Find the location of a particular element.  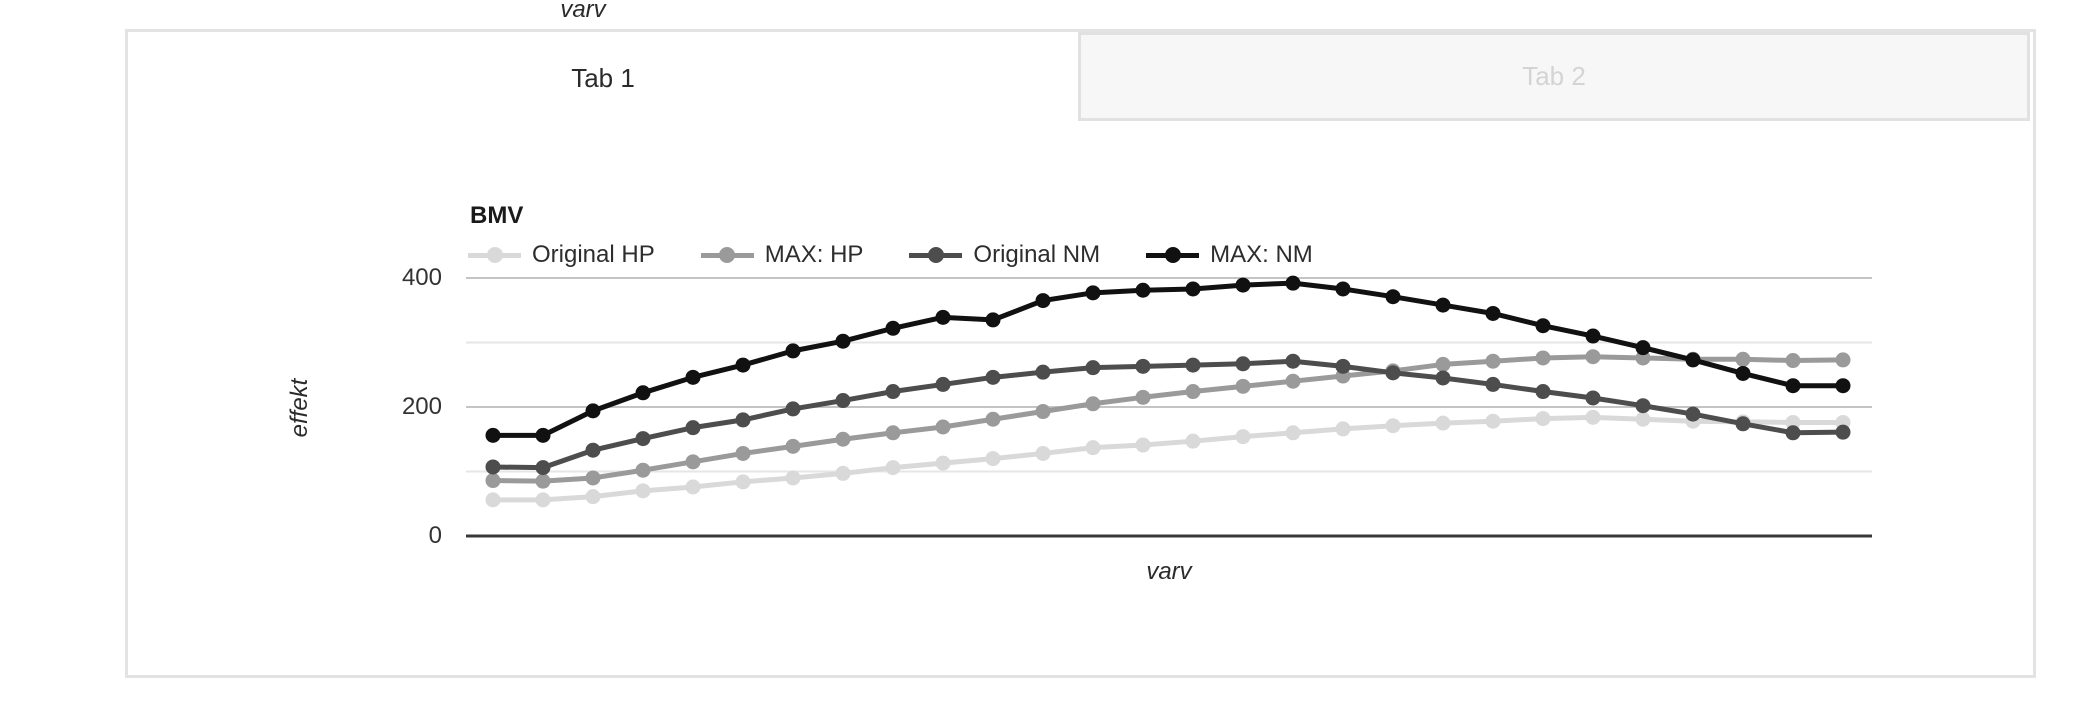

legend-label: MAX: NM is located at coordinates (1261, 254).